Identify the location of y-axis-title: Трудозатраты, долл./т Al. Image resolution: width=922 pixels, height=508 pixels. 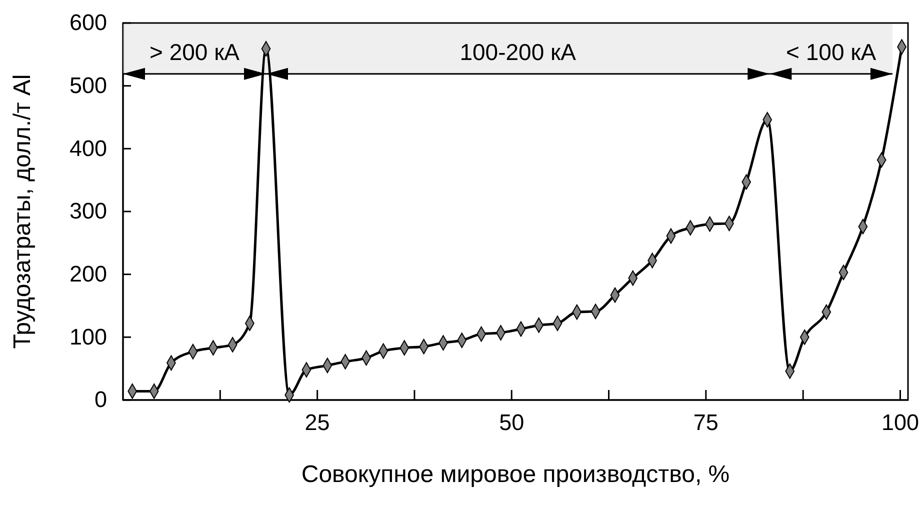
(22, 211).